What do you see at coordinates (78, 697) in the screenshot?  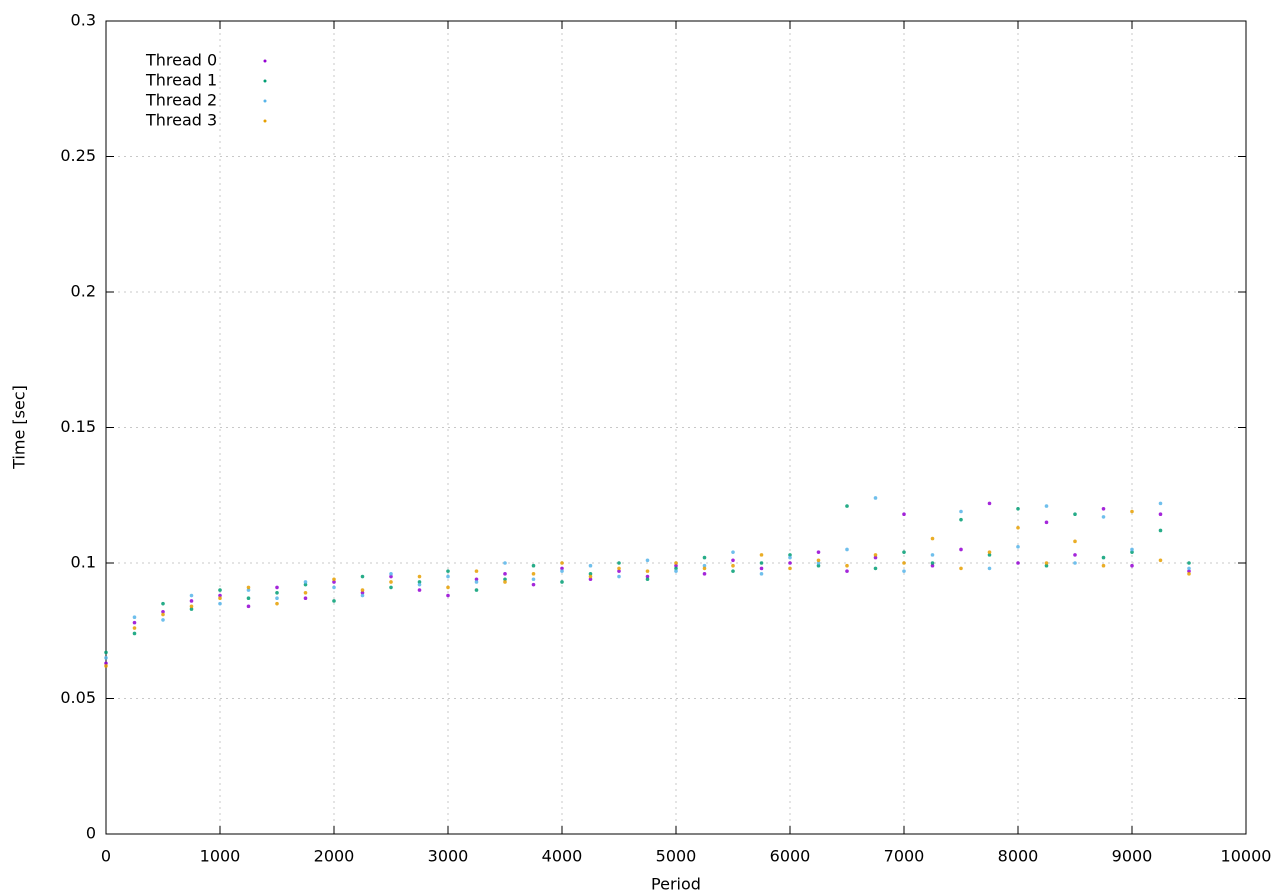 I see `y-tick-label: 0.05` at bounding box center [78, 697].